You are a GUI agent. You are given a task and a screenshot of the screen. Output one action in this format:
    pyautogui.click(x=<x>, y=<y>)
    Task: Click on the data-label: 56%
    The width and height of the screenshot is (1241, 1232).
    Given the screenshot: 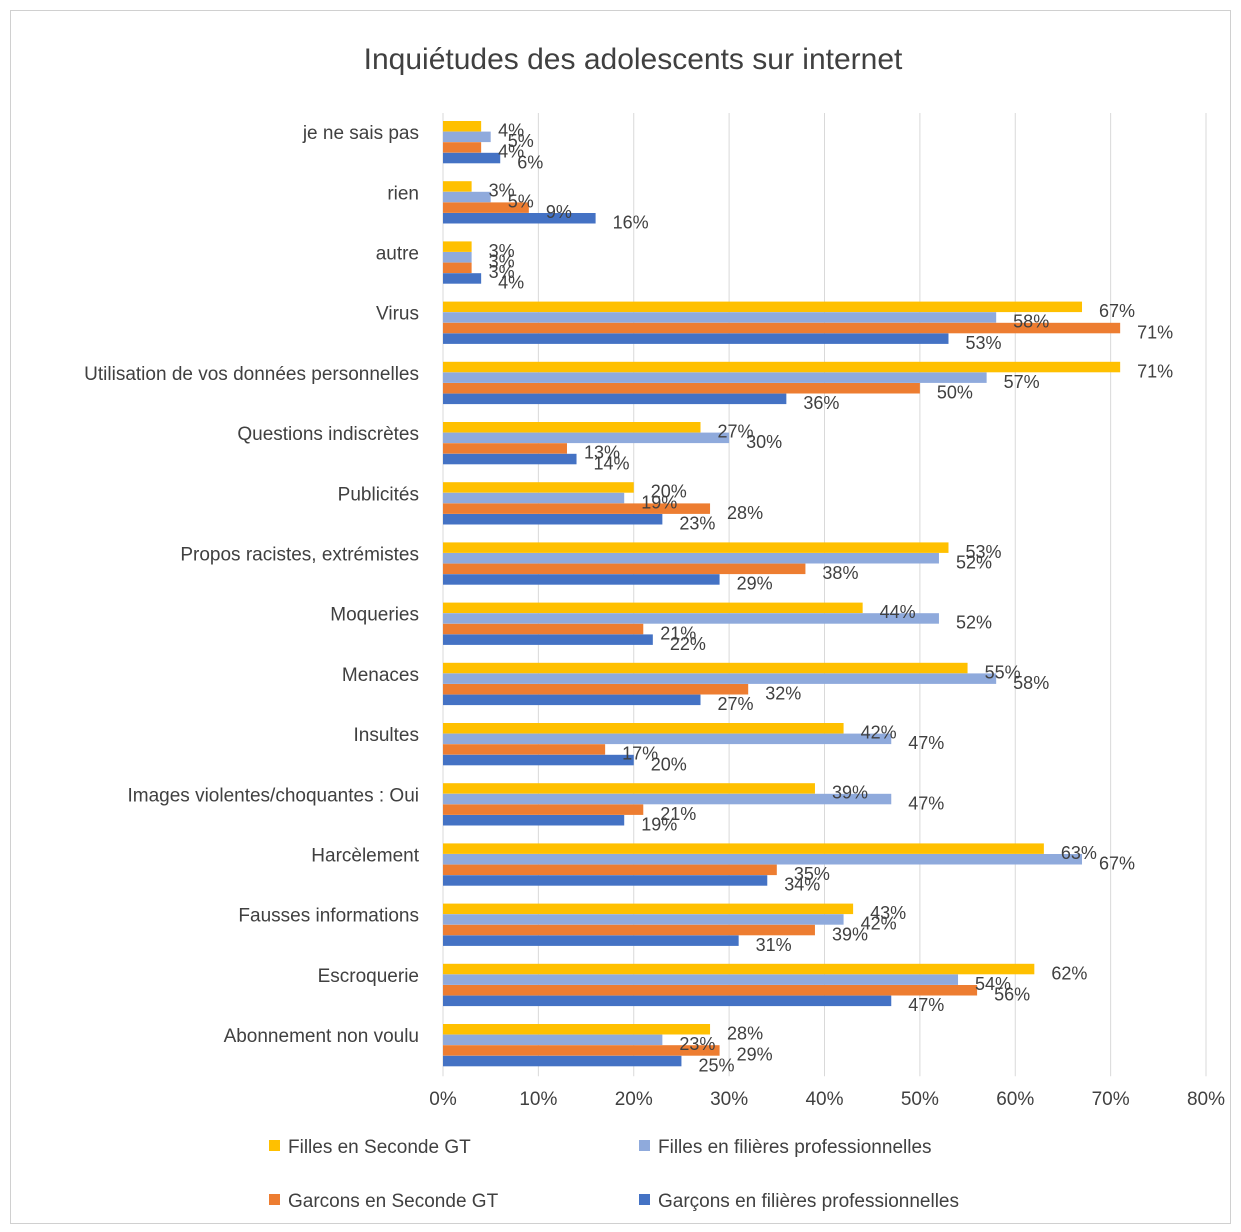 What is the action you would take?
    pyautogui.click(x=1012, y=995)
    